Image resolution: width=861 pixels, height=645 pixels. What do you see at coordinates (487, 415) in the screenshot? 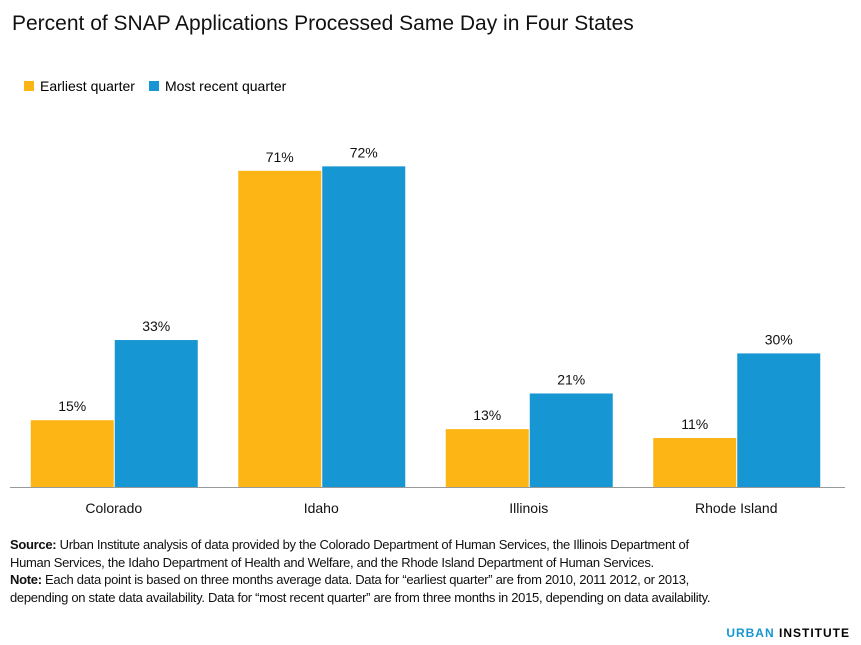
I see `data-label: 13%` at bounding box center [487, 415].